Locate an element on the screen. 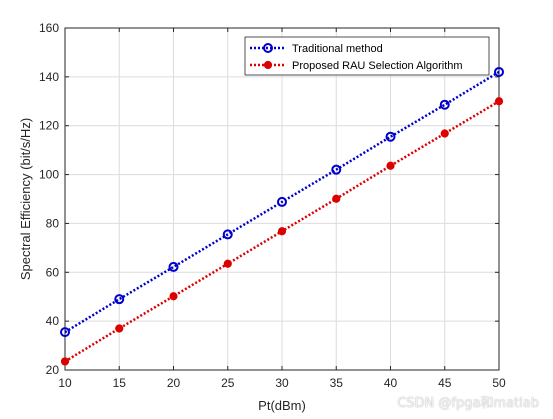 This screenshot has height=419, width=553. y-tick-label: 60 is located at coordinates (53, 272).